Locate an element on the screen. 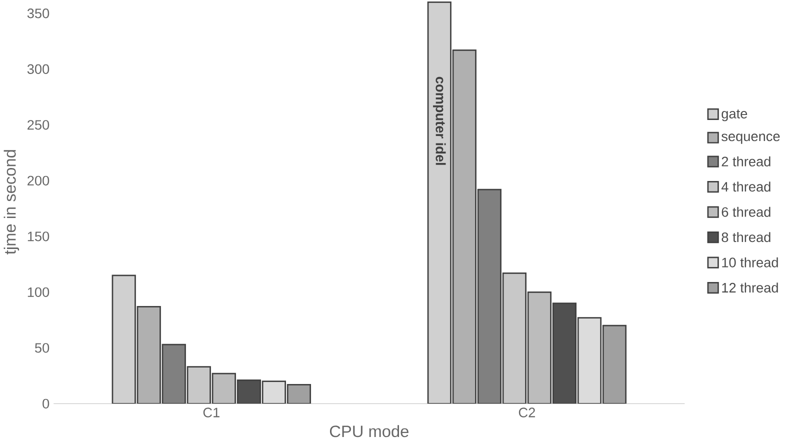  y-tick-label: 150 is located at coordinates (39, 237).